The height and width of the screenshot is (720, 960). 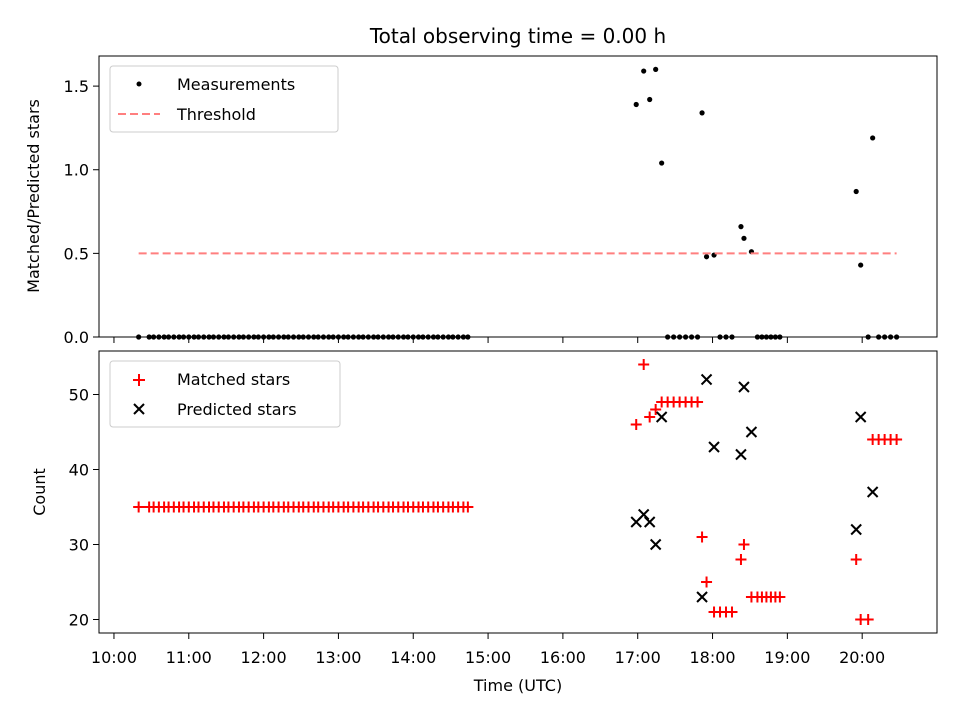 I want to click on y-tick-label: 20, so click(x=79, y=620).